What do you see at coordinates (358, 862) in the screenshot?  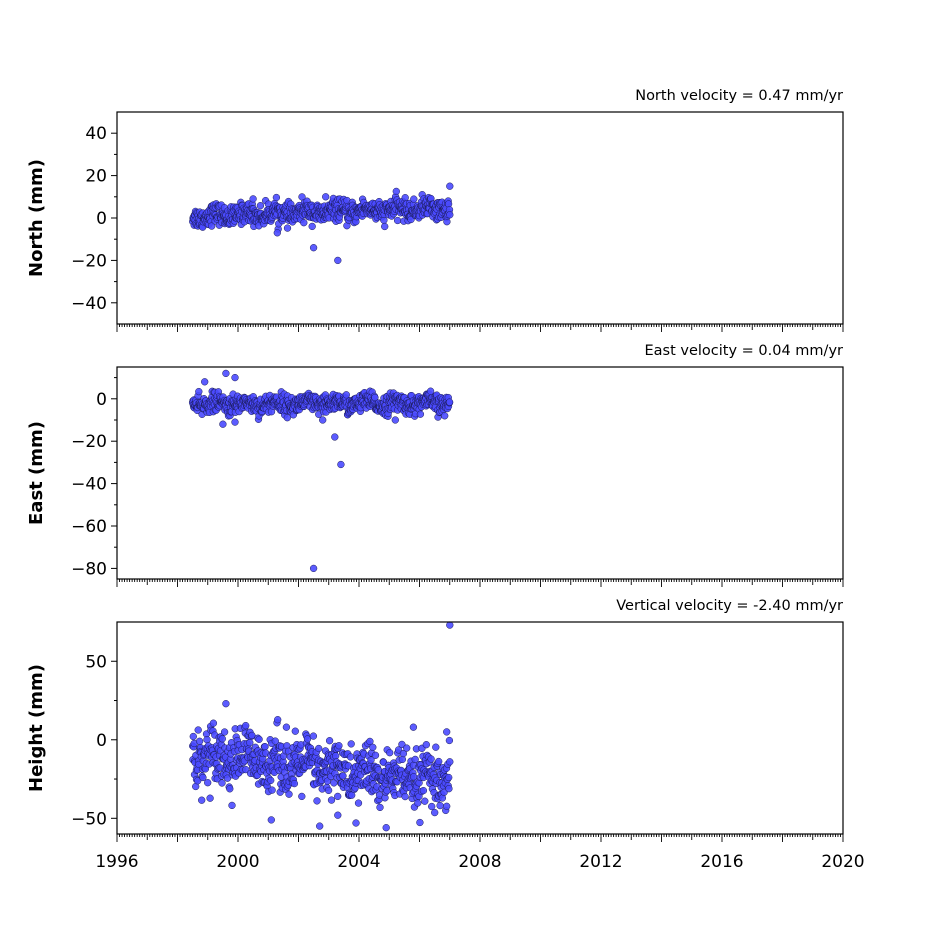 I see `x-tick-label: 2004` at bounding box center [358, 862].